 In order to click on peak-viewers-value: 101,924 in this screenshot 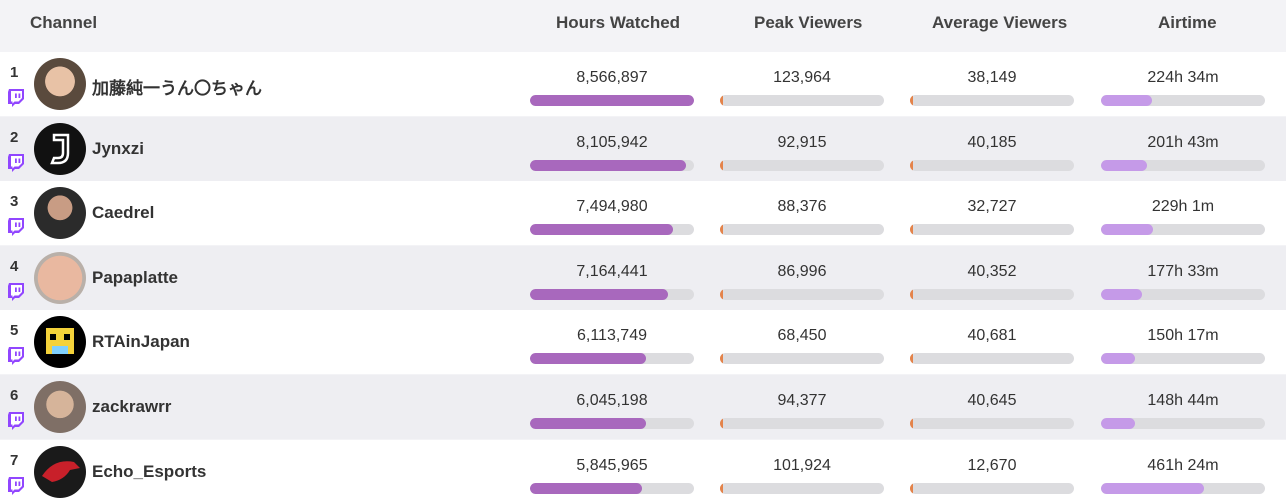, I will do `click(802, 465)`.